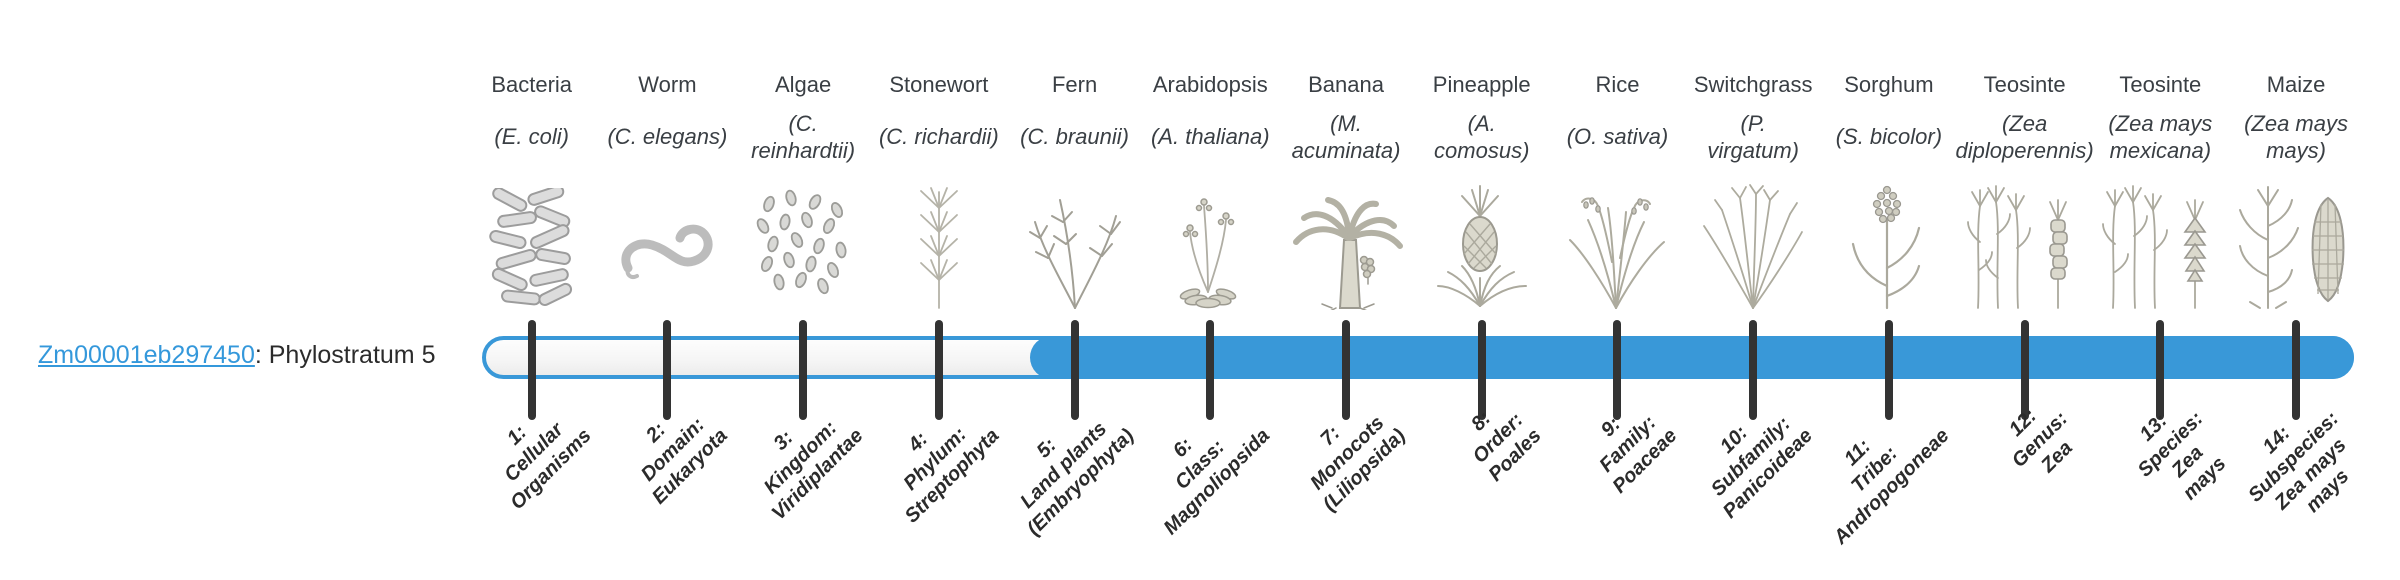 The image size is (2400, 580). Describe the element at coordinates (813, 470) in the screenshot. I see `phylostratum-label-text: 3: Kingdom: Viridiplantae` at that location.